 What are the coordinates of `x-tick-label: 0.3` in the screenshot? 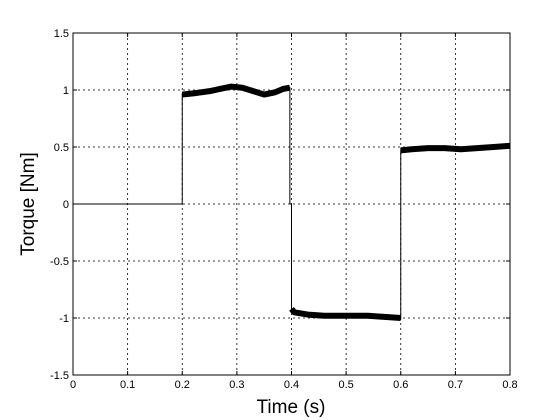 It's located at (236, 385).